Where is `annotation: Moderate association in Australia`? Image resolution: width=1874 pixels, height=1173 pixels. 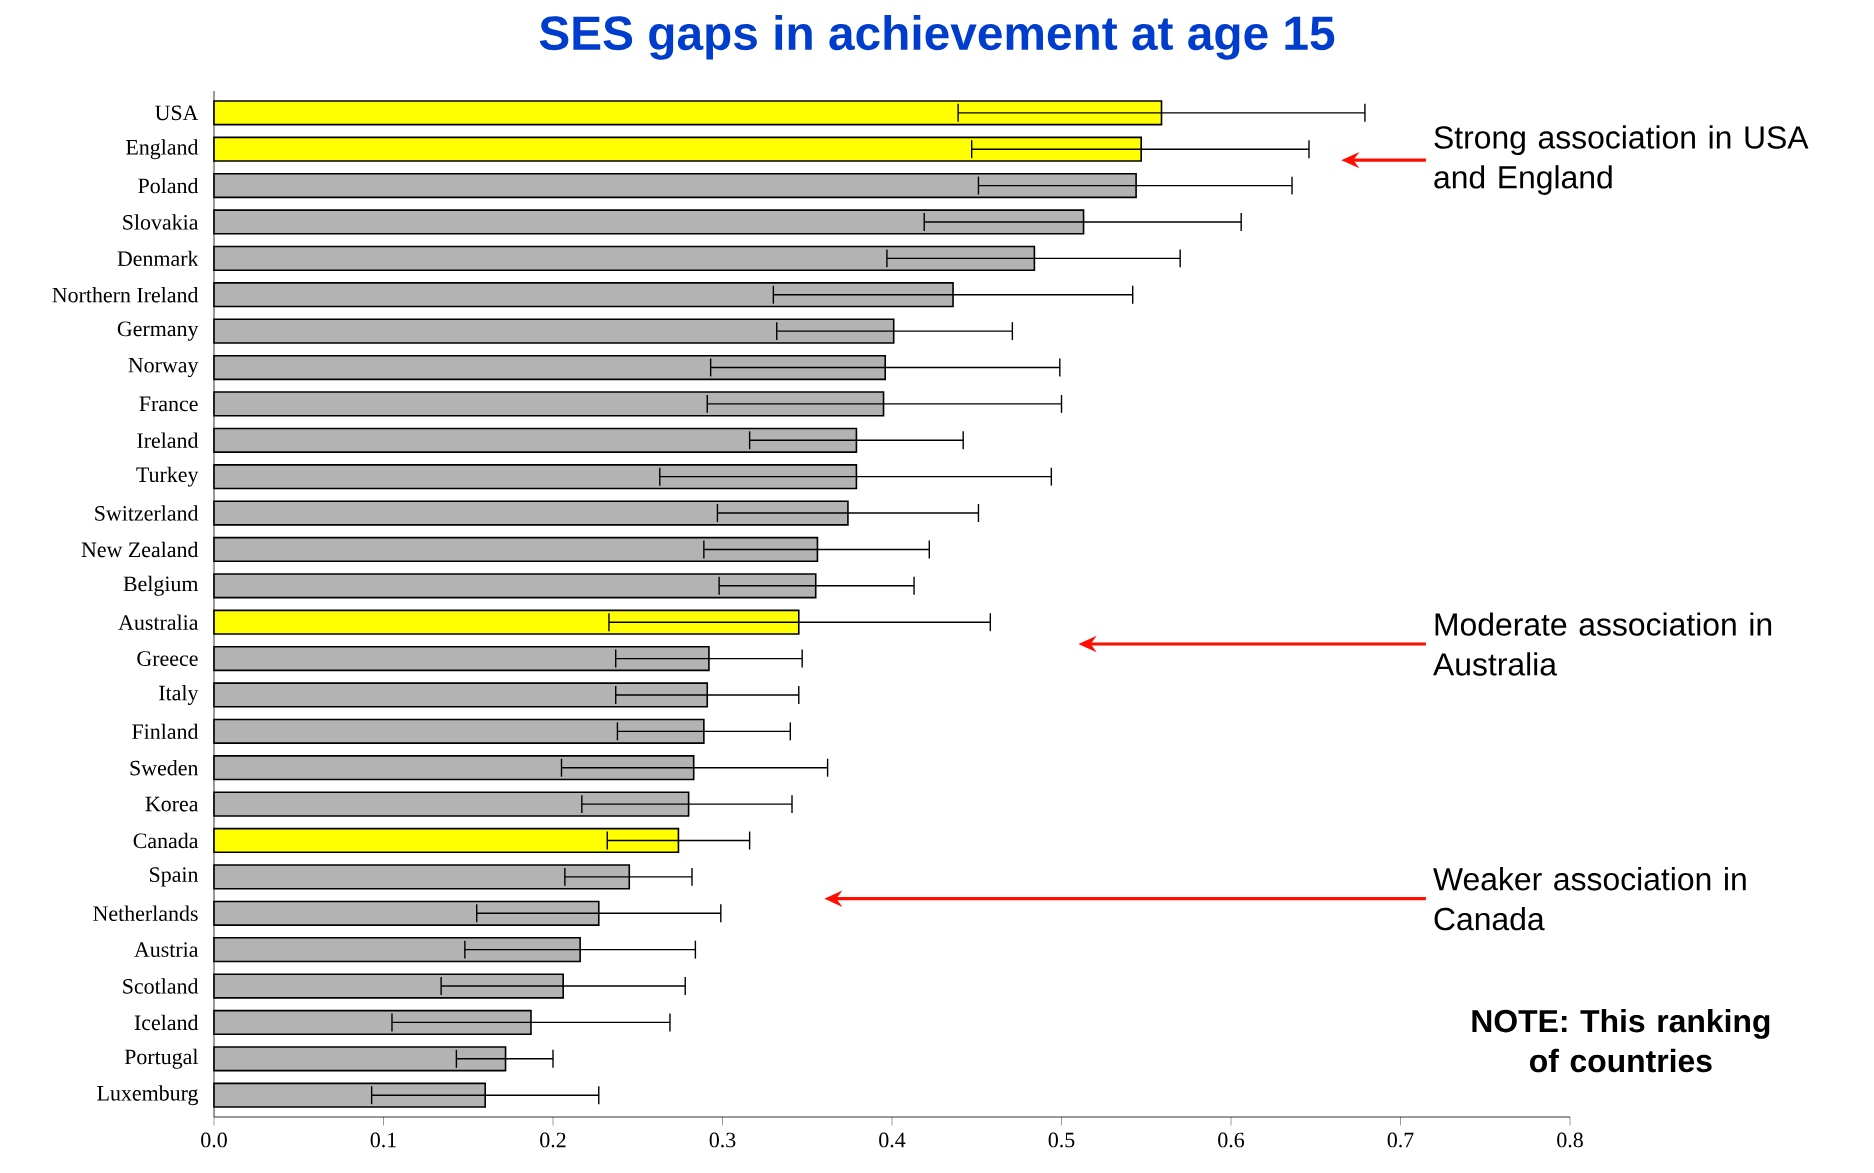 annotation: Moderate association in Australia is located at coordinates (1602, 644).